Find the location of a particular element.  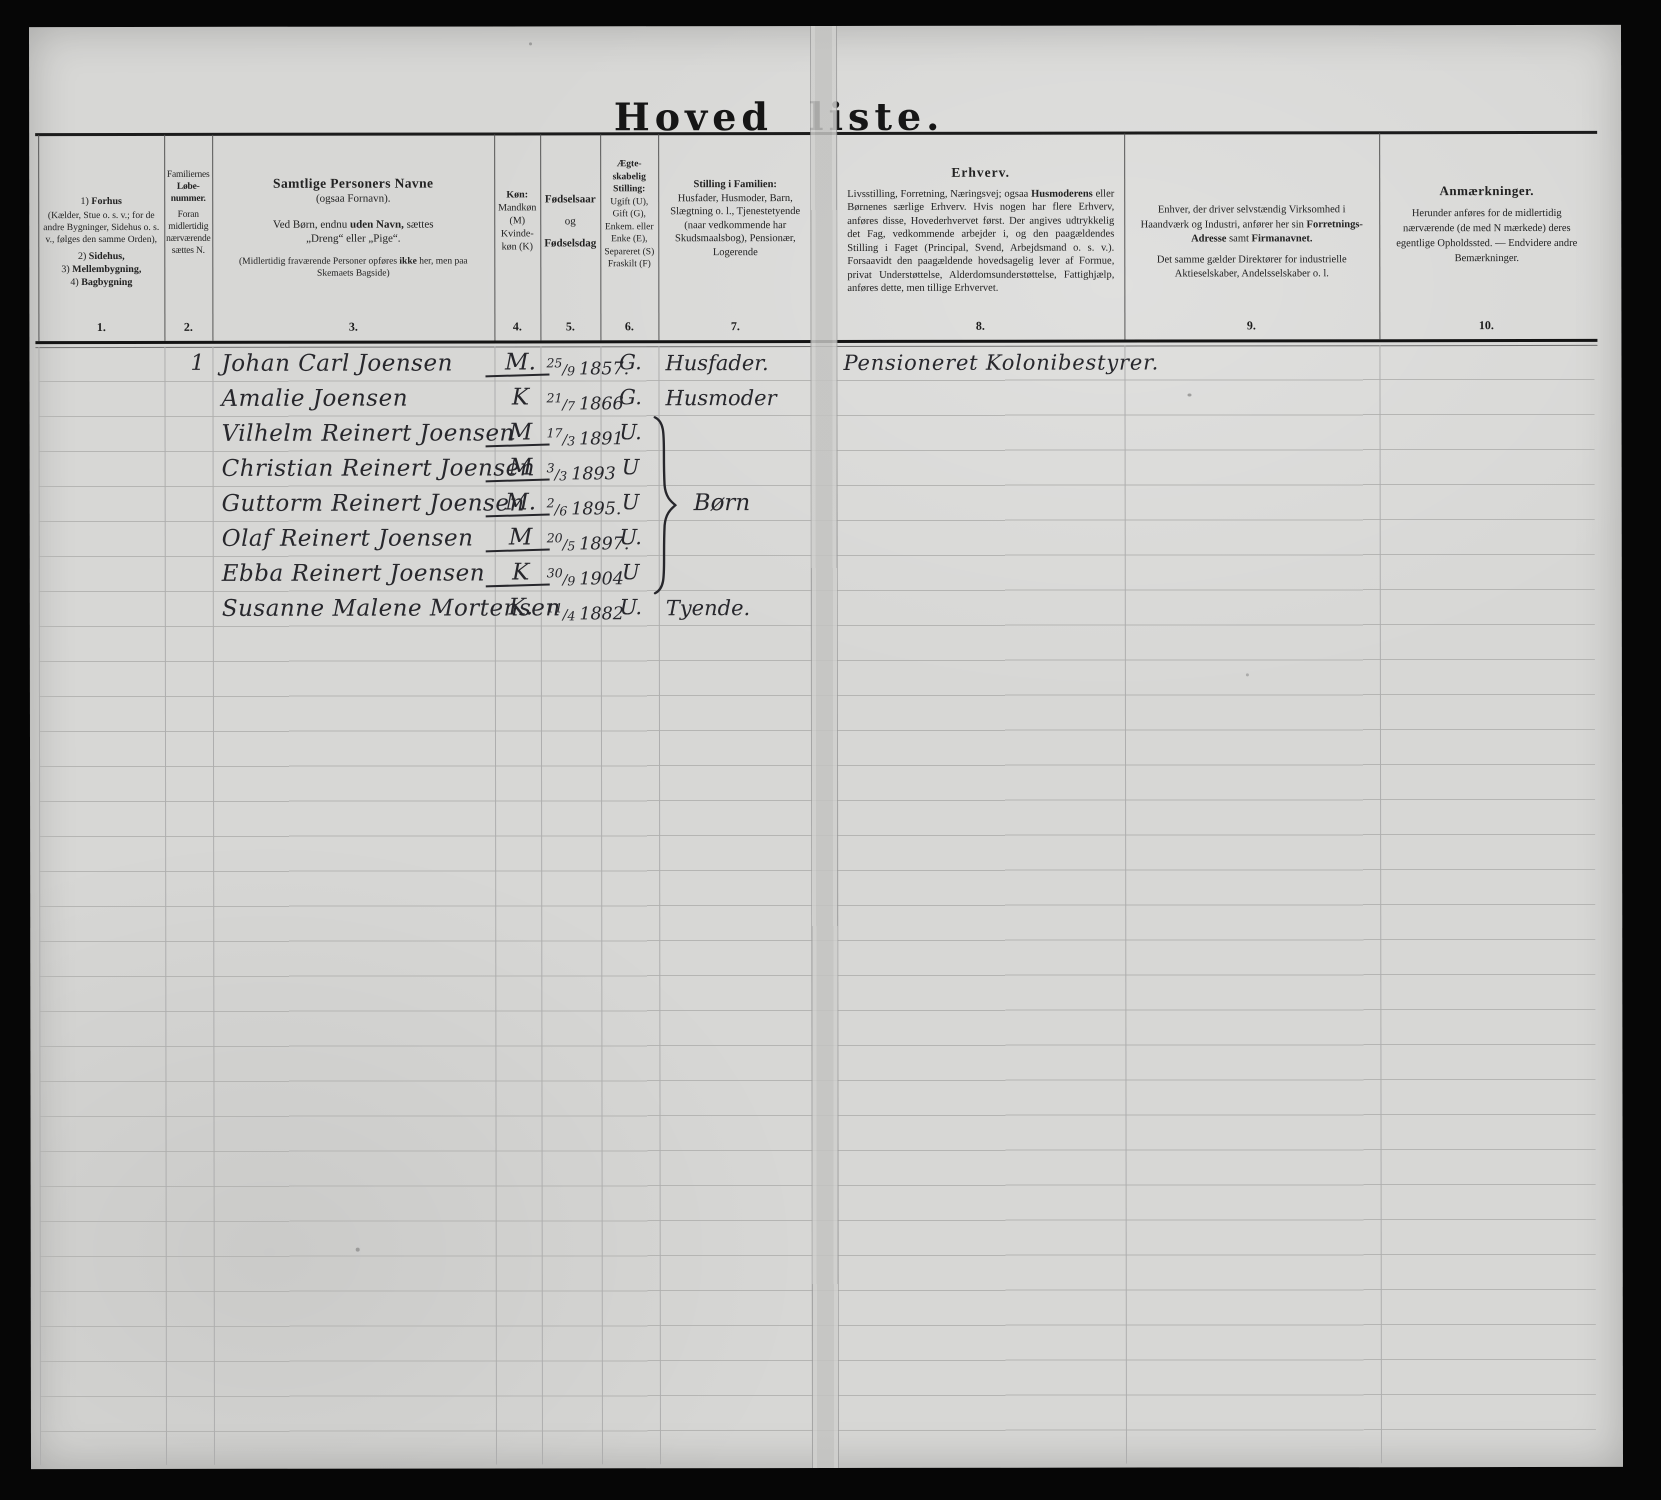

person-name: Vilhelm Reinert Joensen is located at coordinates (368, 433).